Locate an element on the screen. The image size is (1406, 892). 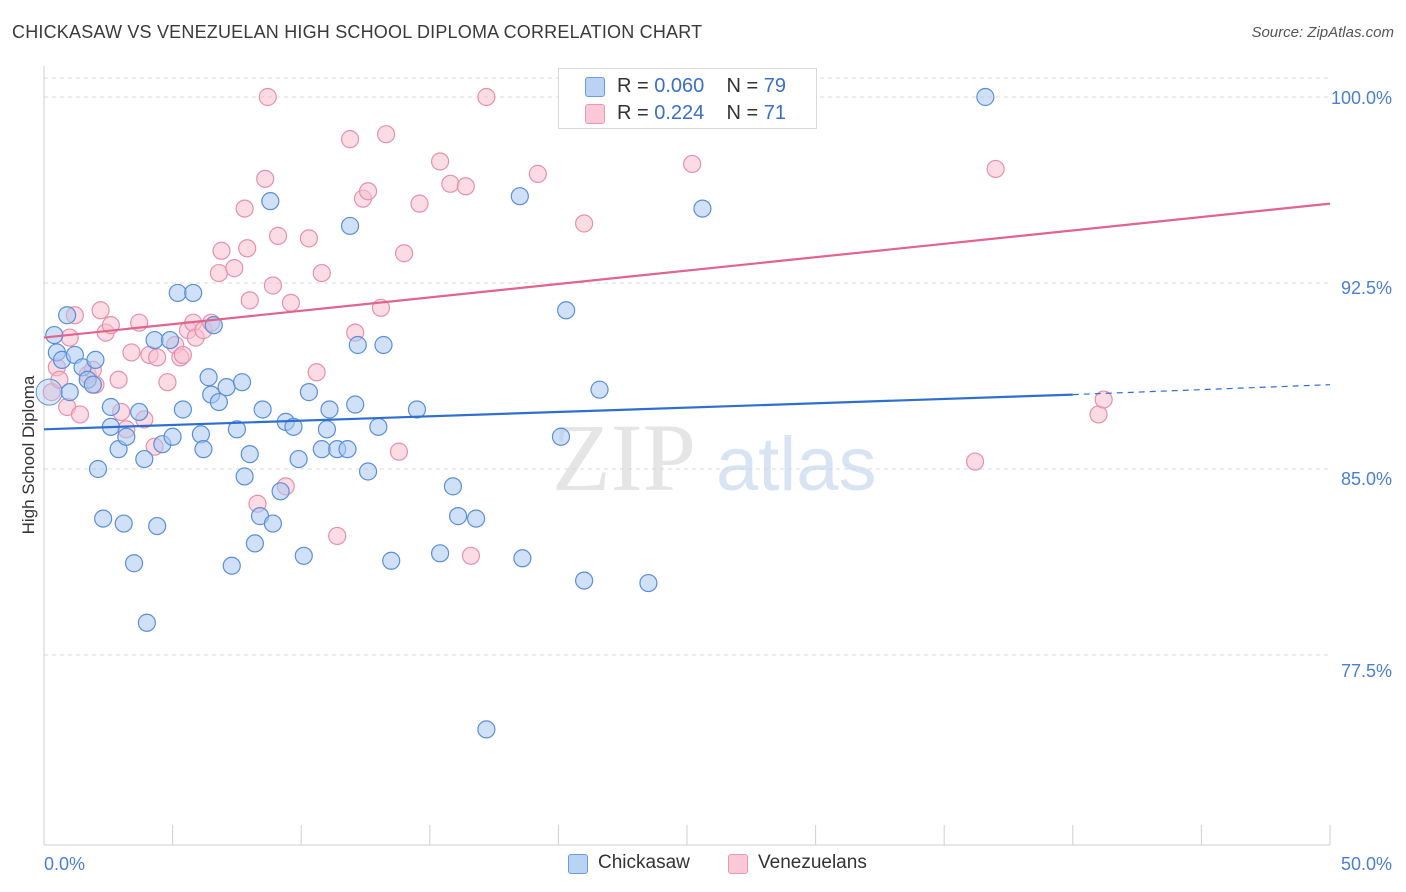
y-tick-label-85: 85.0% is located at coordinates (1366, 479).